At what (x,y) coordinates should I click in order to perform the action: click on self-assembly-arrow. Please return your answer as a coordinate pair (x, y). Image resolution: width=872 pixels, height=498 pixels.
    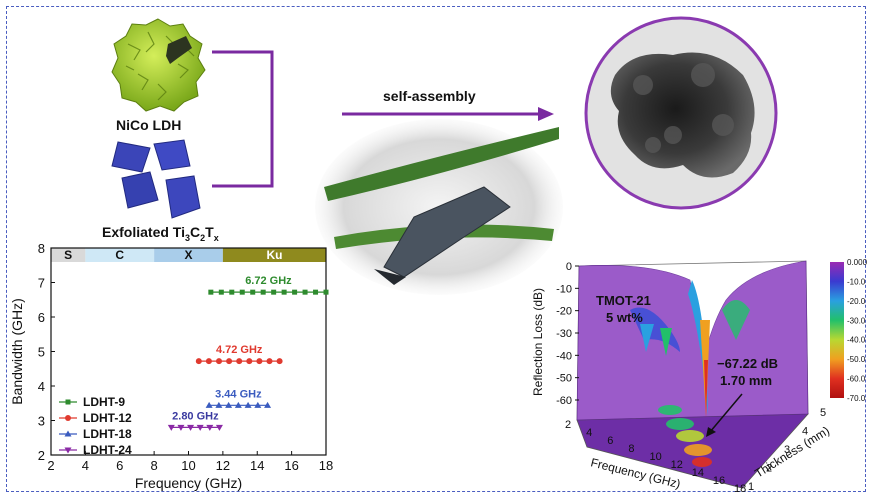
    Looking at the image, I should click on (448, 114).